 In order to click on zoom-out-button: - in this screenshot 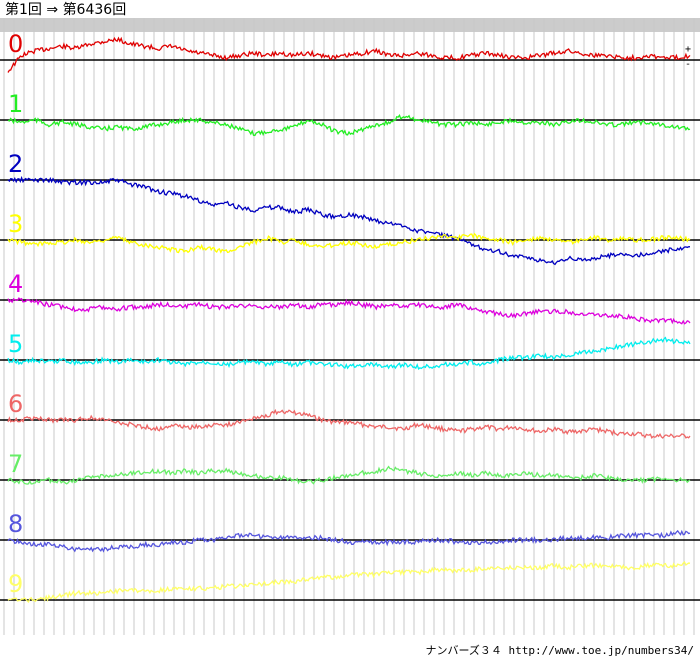, I will do `click(688, 64)`.